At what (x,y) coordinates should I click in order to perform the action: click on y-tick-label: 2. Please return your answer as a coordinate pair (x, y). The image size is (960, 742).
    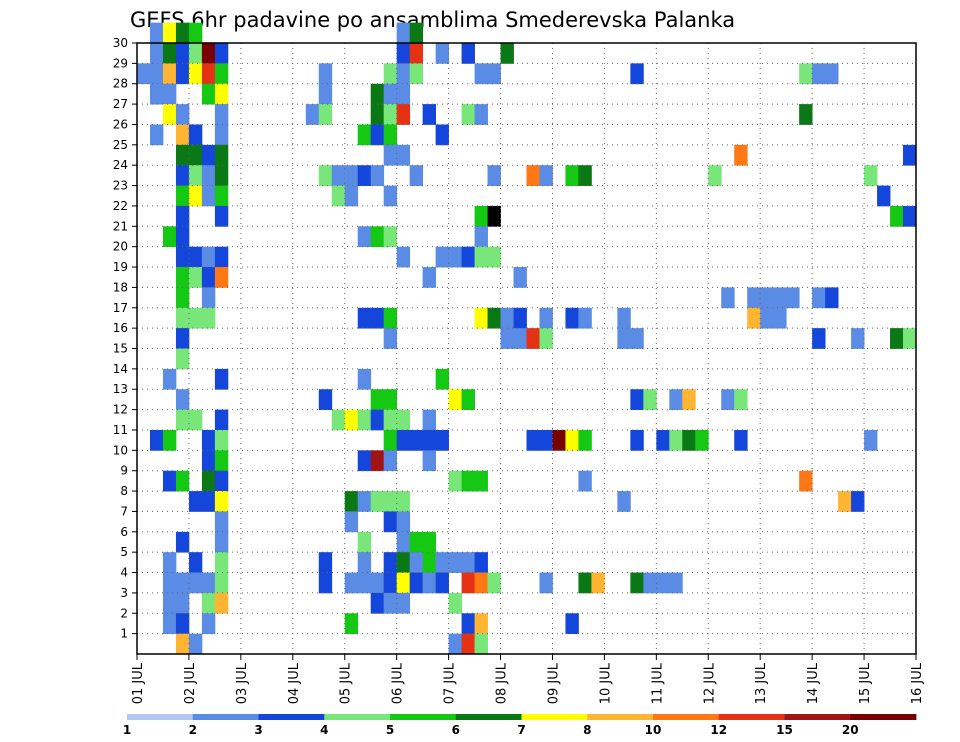
    Looking at the image, I should click on (124, 613).